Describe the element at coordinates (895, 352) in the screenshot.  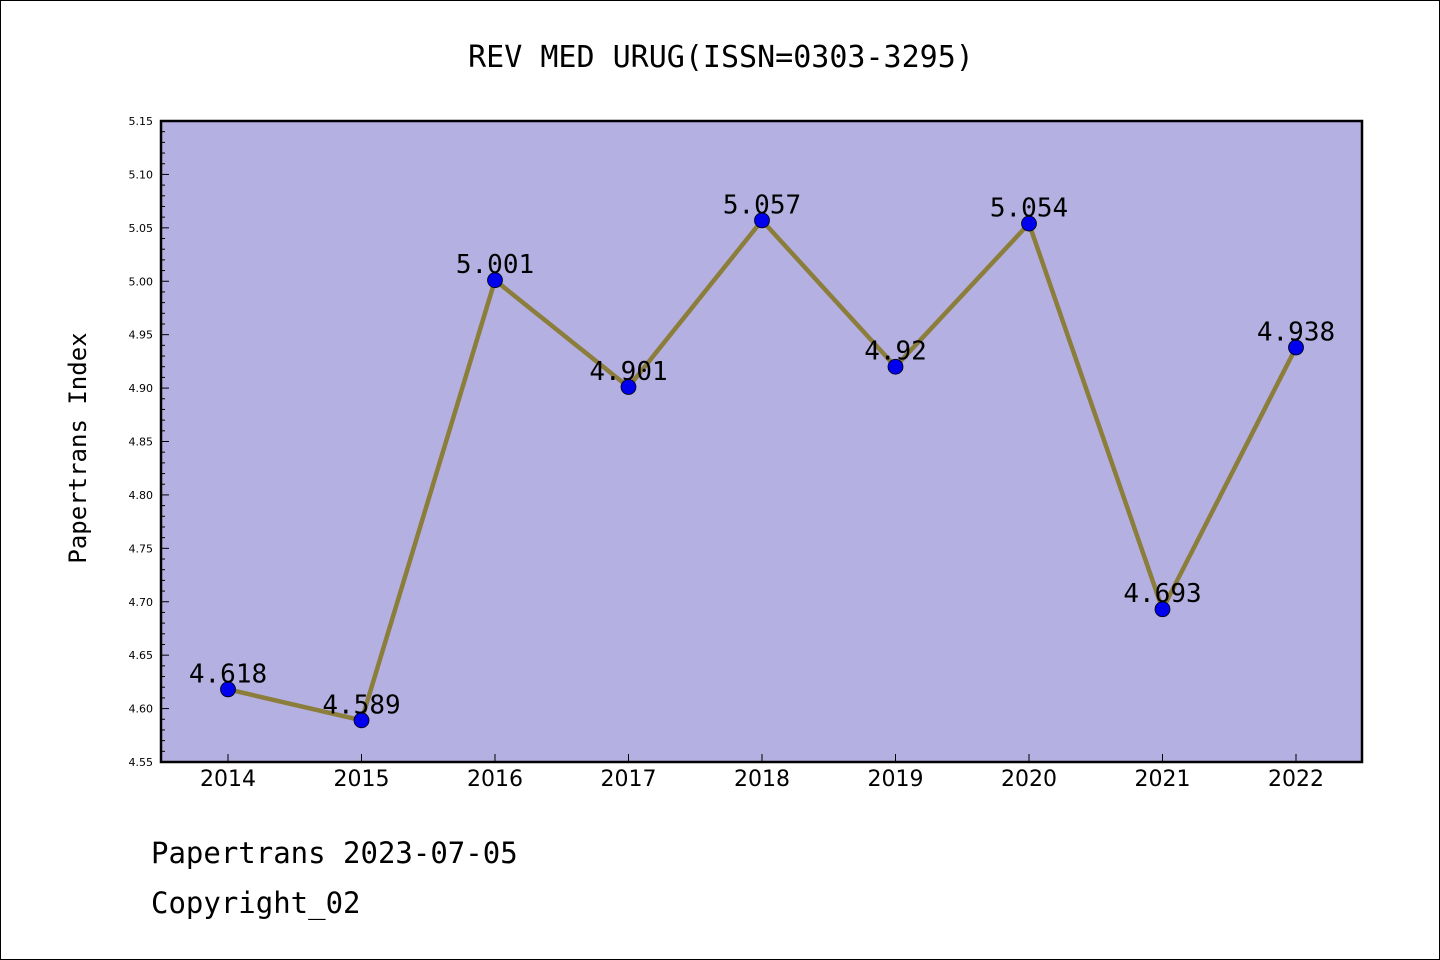
I see `data-label: 4.92` at that location.